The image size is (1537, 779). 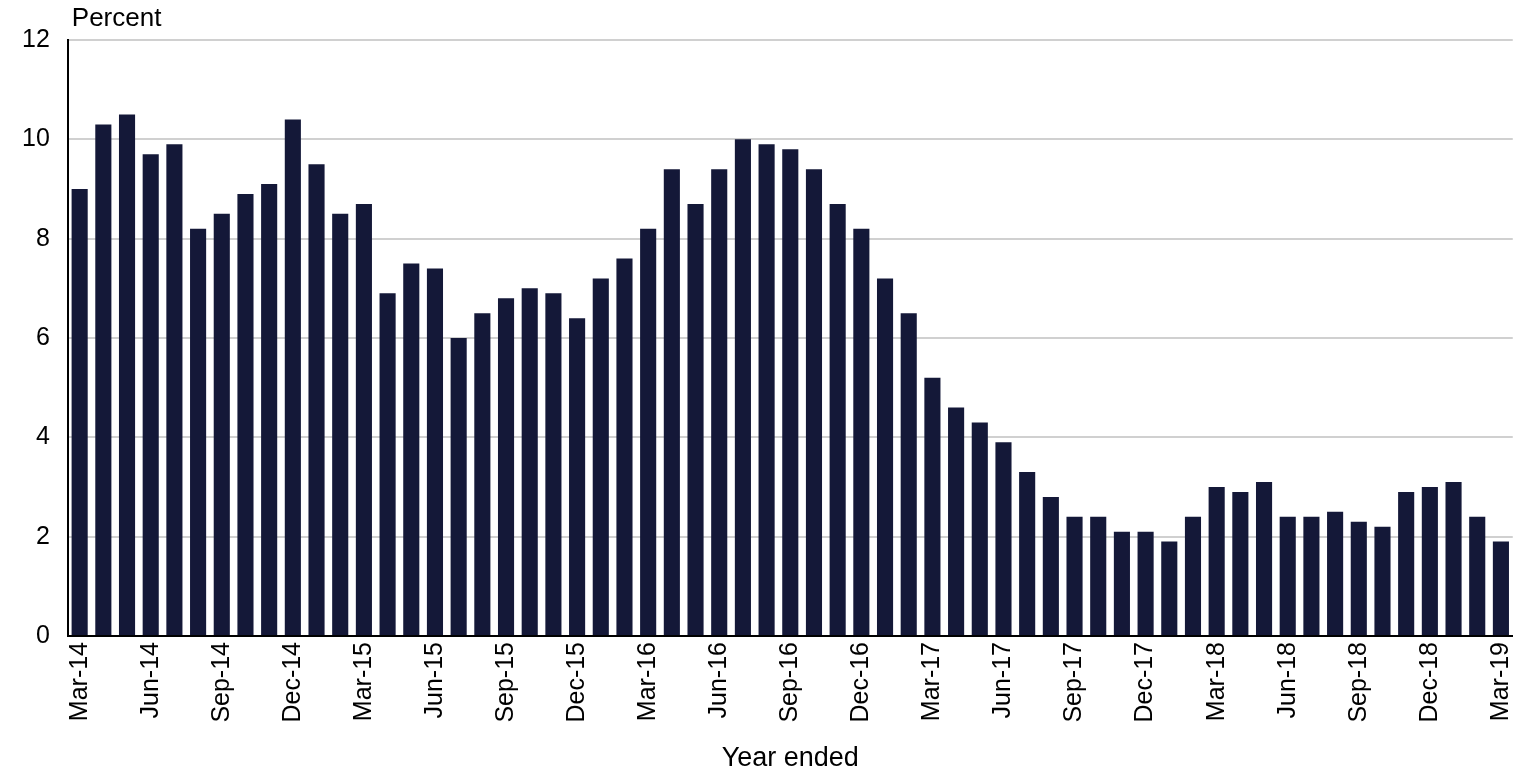 What do you see at coordinates (42, 633) in the screenshot?
I see `y-tick-label: 0` at bounding box center [42, 633].